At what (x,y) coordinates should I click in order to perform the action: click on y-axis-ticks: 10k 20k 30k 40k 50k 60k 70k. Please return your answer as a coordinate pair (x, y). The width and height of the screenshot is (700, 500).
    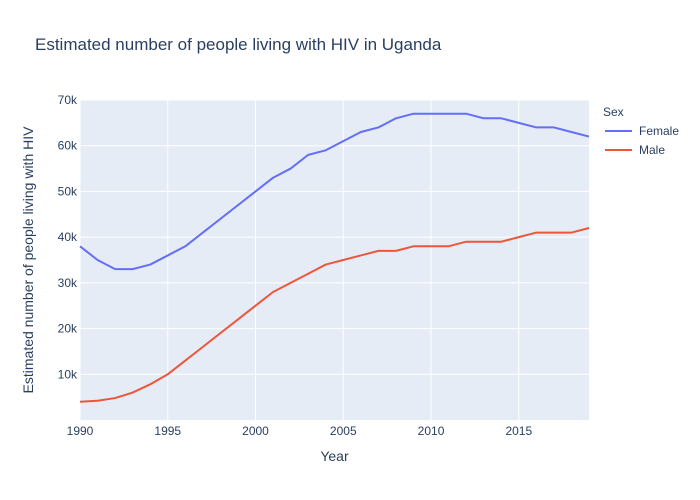
    Looking at the image, I should click on (68, 237).